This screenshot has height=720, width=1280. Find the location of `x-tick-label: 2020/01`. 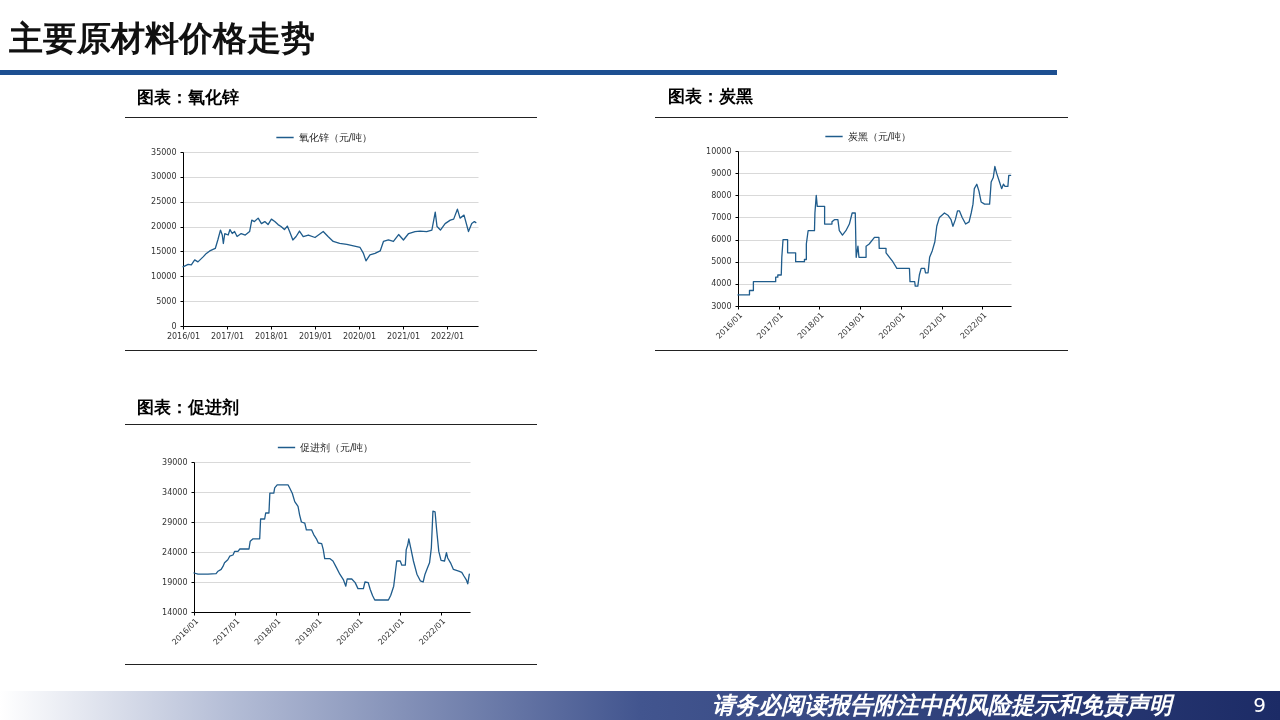

x-tick-label: 2020/01 is located at coordinates (359, 336).